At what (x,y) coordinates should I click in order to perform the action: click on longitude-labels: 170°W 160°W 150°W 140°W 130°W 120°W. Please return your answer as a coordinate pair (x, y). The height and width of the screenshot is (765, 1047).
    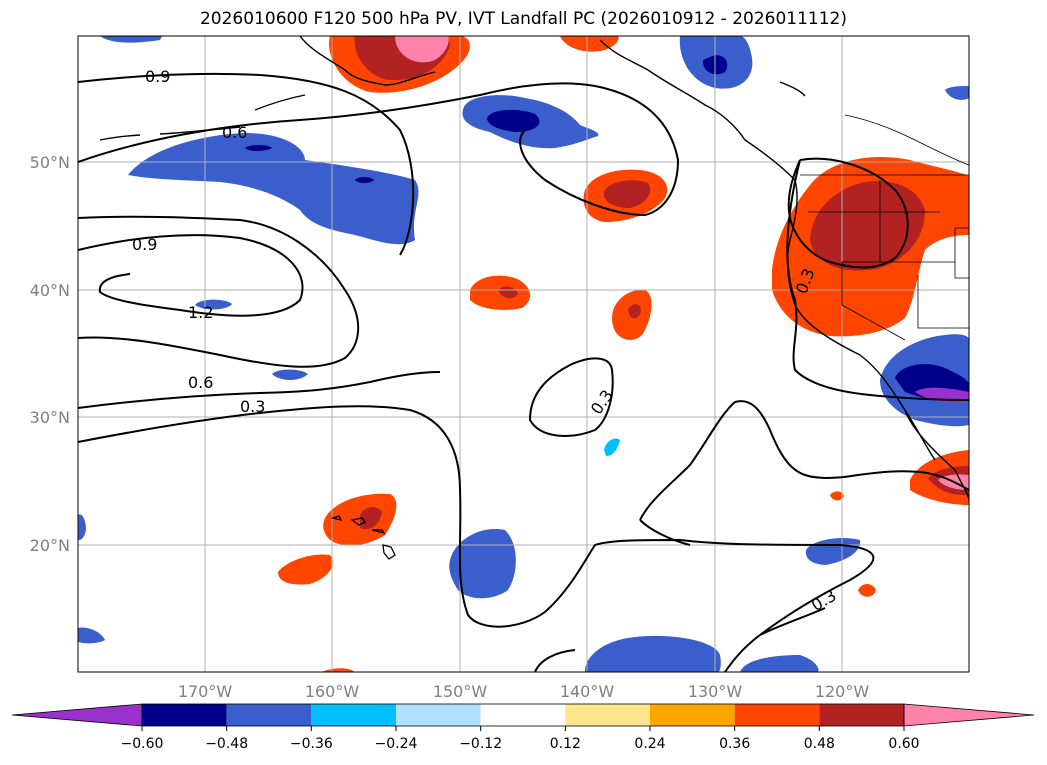
    Looking at the image, I should click on (524, 691).